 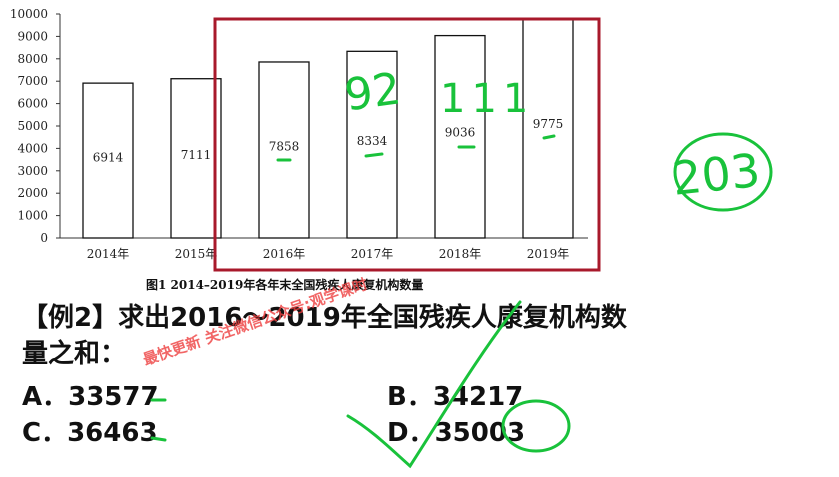 What do you see at coordinates (372, 141) in the screenshot?
I see `bar-value-label: 8334` at bounding box center [372, 141].